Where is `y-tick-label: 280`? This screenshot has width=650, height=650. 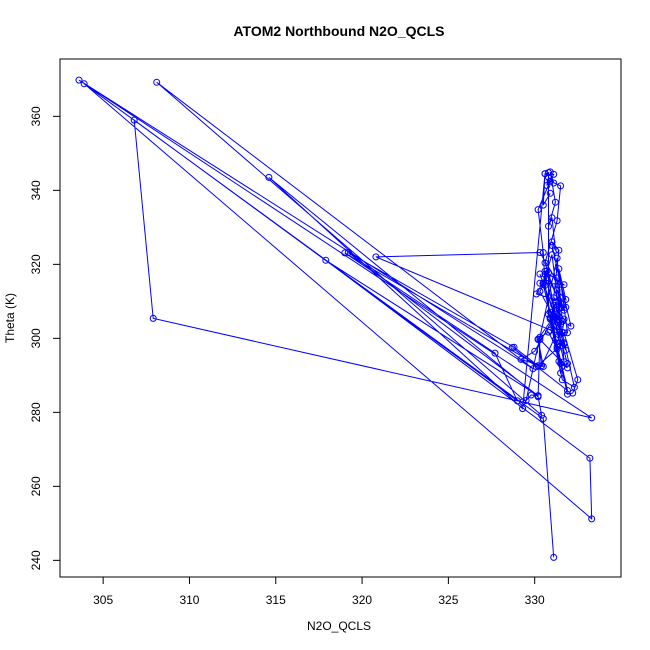
y-tick-label: 280 is located at coordinates (36, 412).